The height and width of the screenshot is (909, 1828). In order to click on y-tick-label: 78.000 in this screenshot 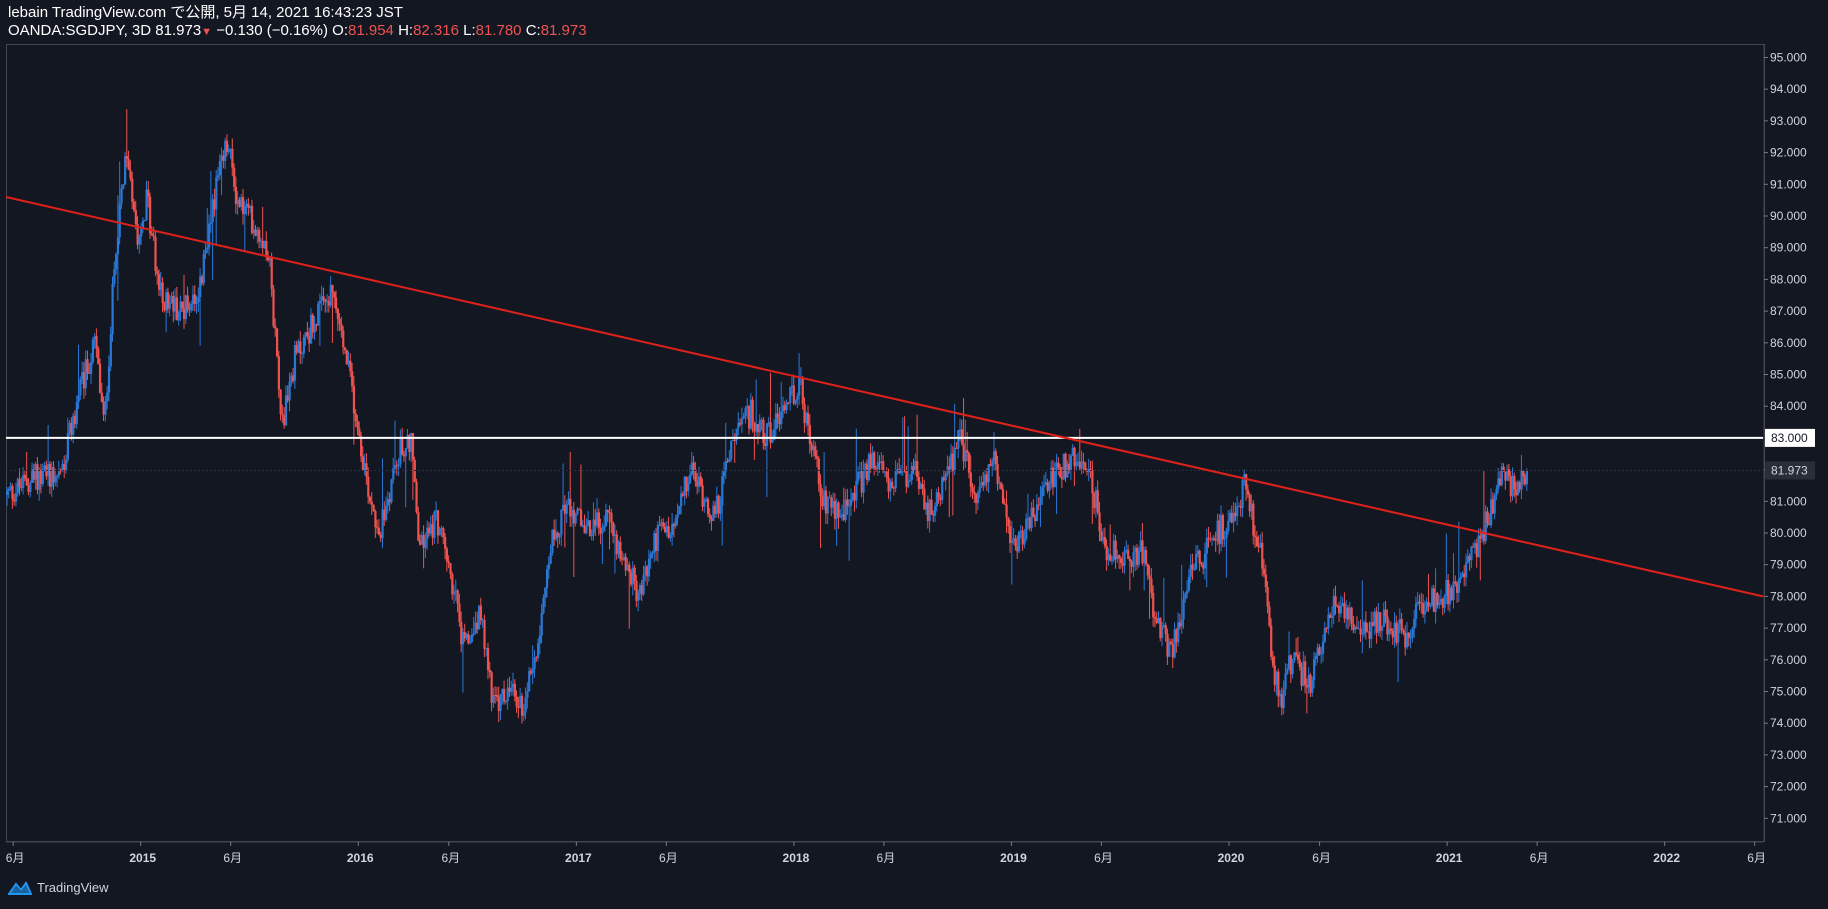, I will do `click(1788, 596)`.